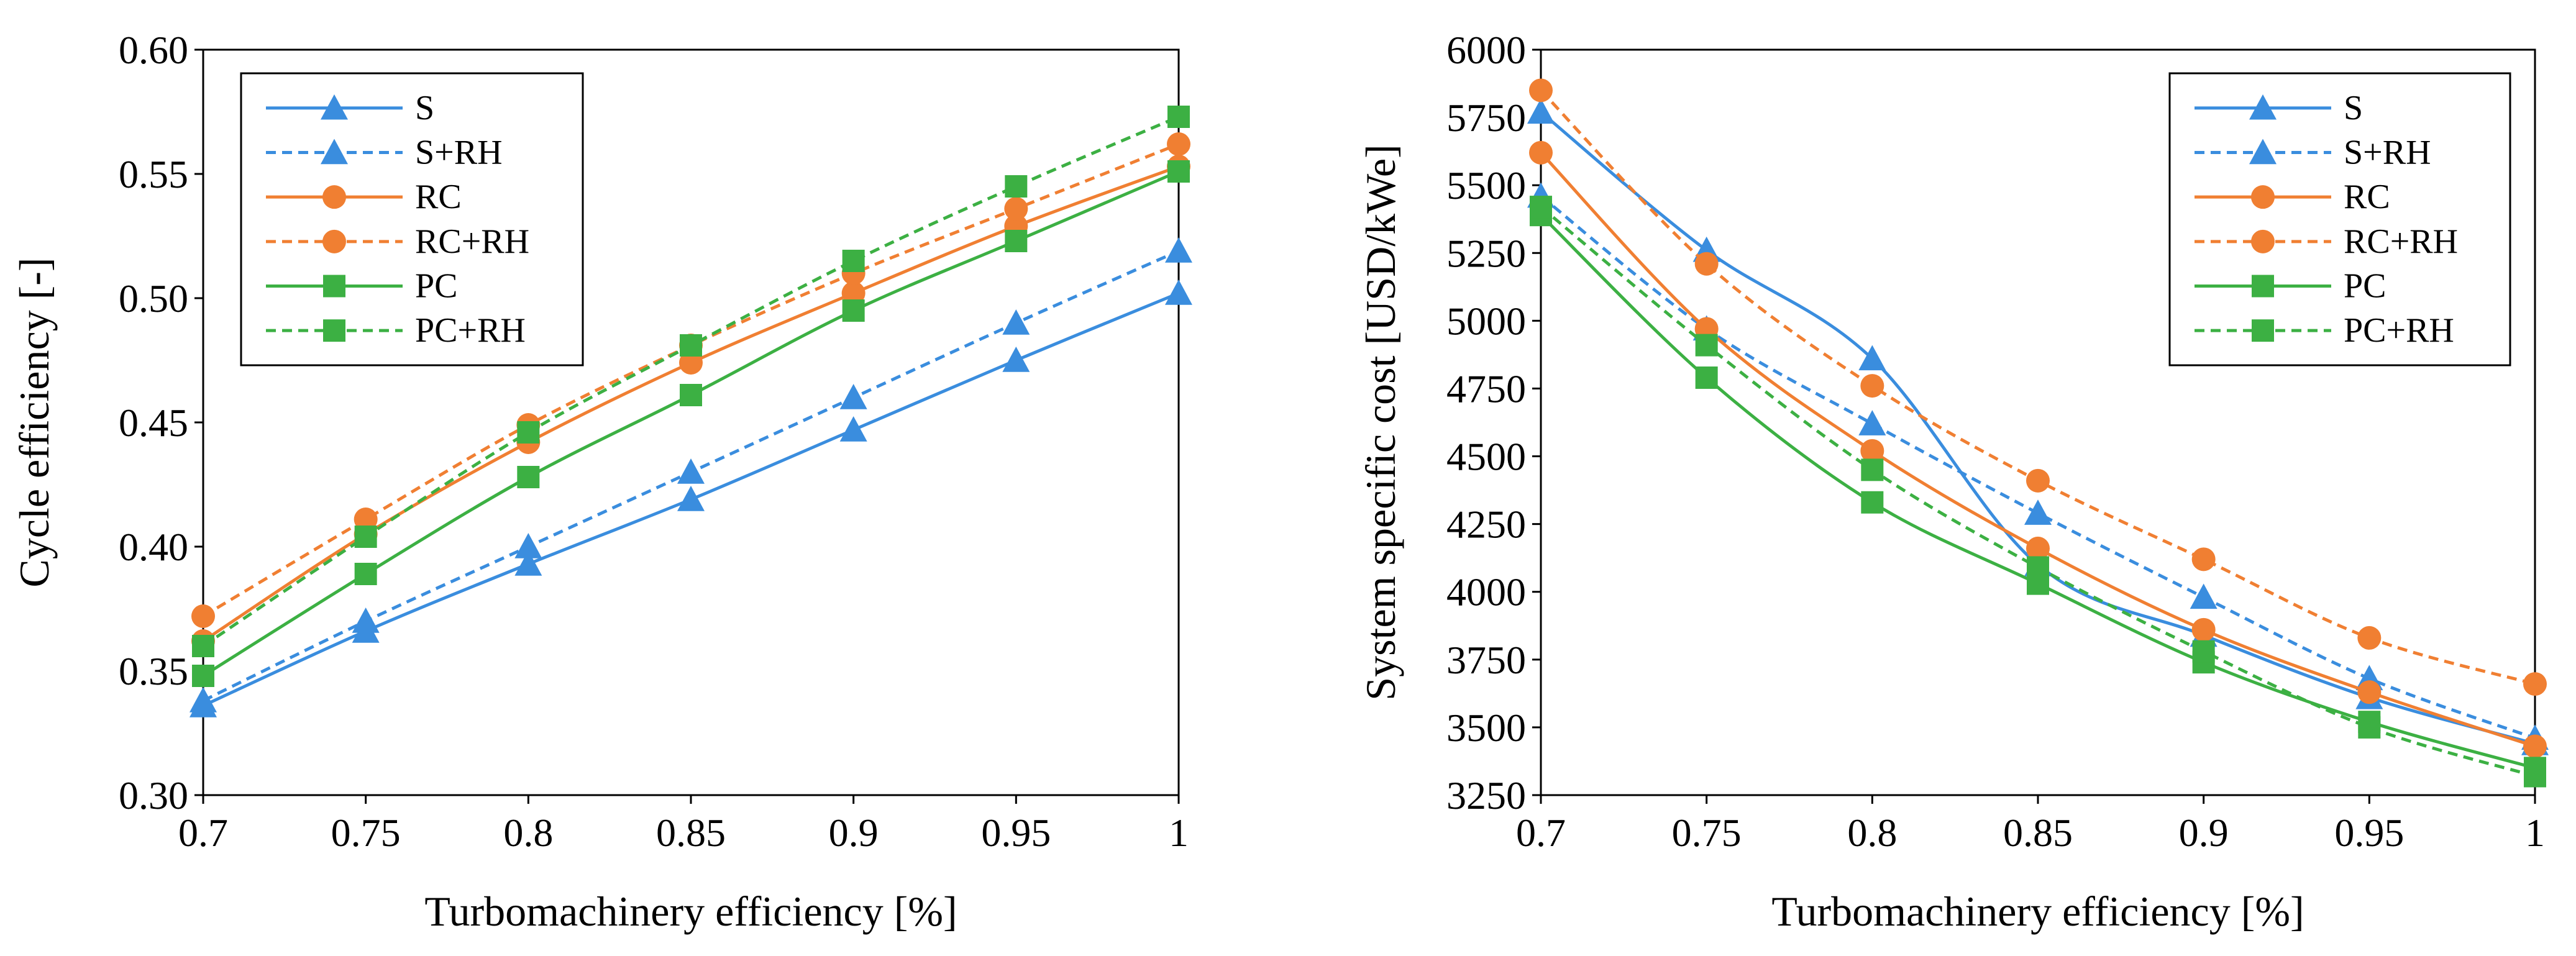  I want to click on y-tick-label: 5250, so click(1486, 253).